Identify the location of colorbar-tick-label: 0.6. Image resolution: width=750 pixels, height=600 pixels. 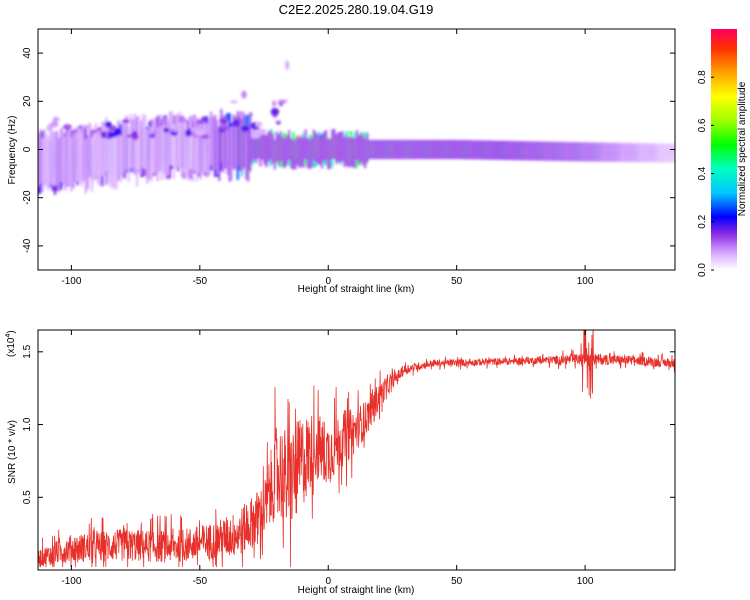
(702, 125).